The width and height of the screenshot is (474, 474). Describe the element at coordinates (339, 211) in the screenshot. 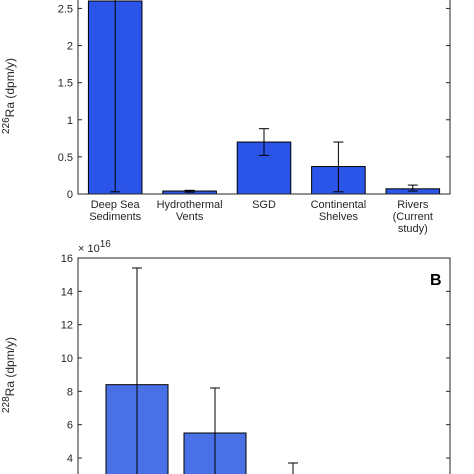

I see `panel-a-category-label-4: Continental Shelves` at that location.